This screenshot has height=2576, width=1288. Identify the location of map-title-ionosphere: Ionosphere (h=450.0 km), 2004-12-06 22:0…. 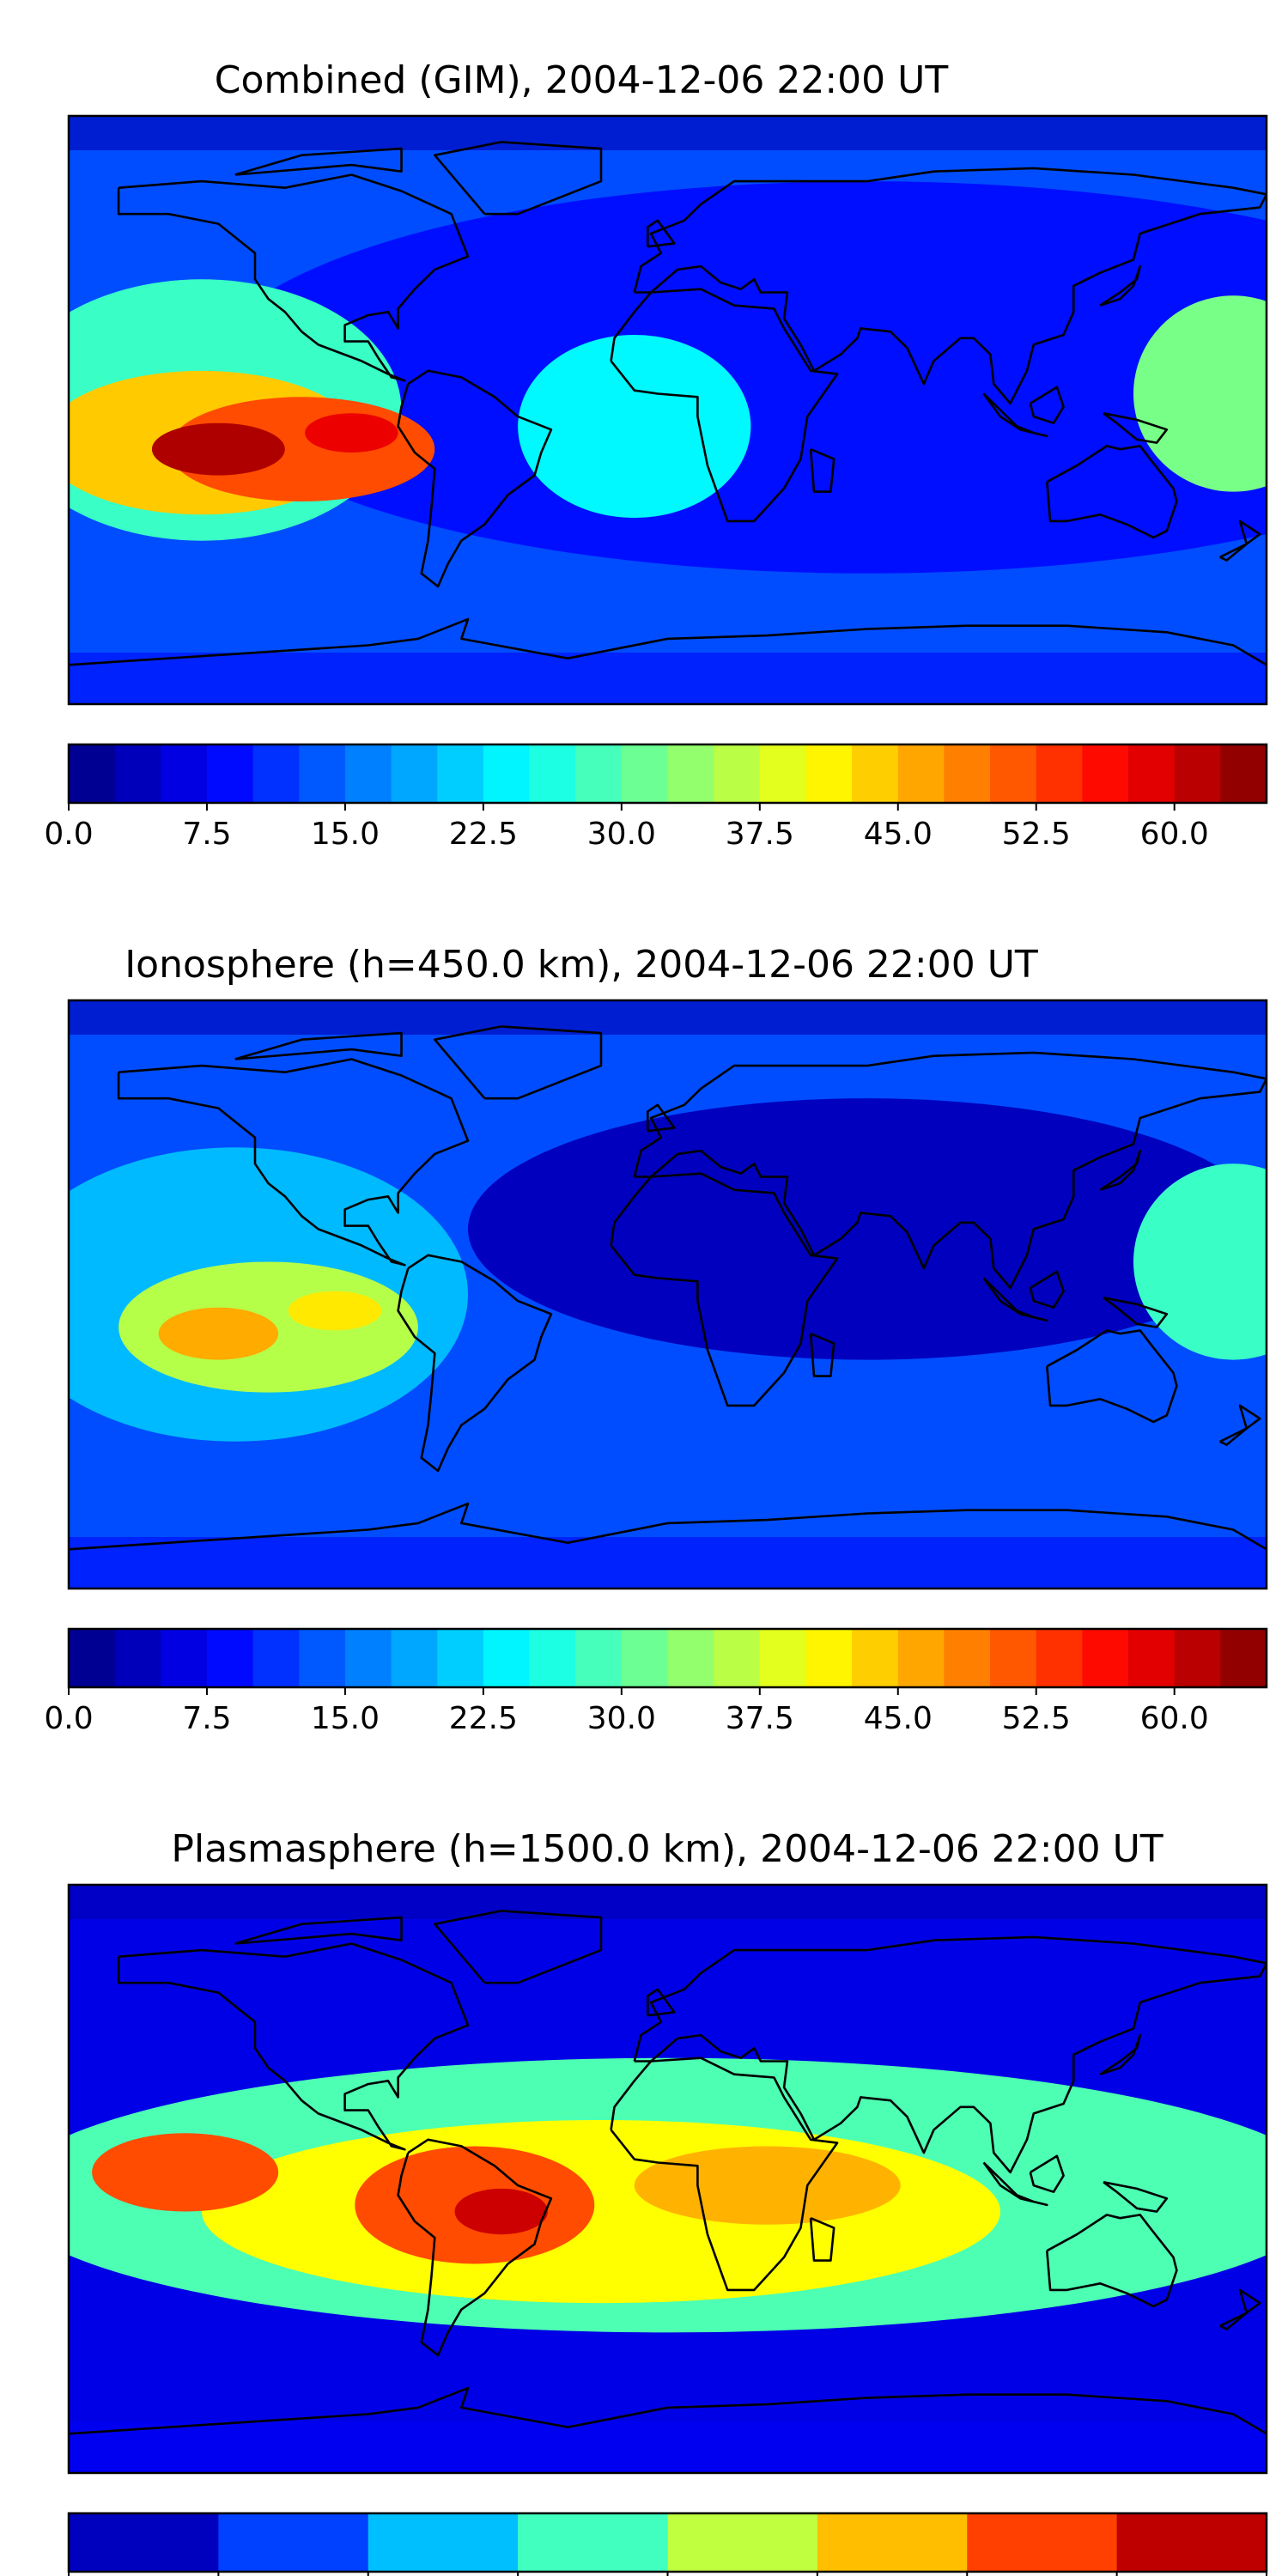
(581, 965).